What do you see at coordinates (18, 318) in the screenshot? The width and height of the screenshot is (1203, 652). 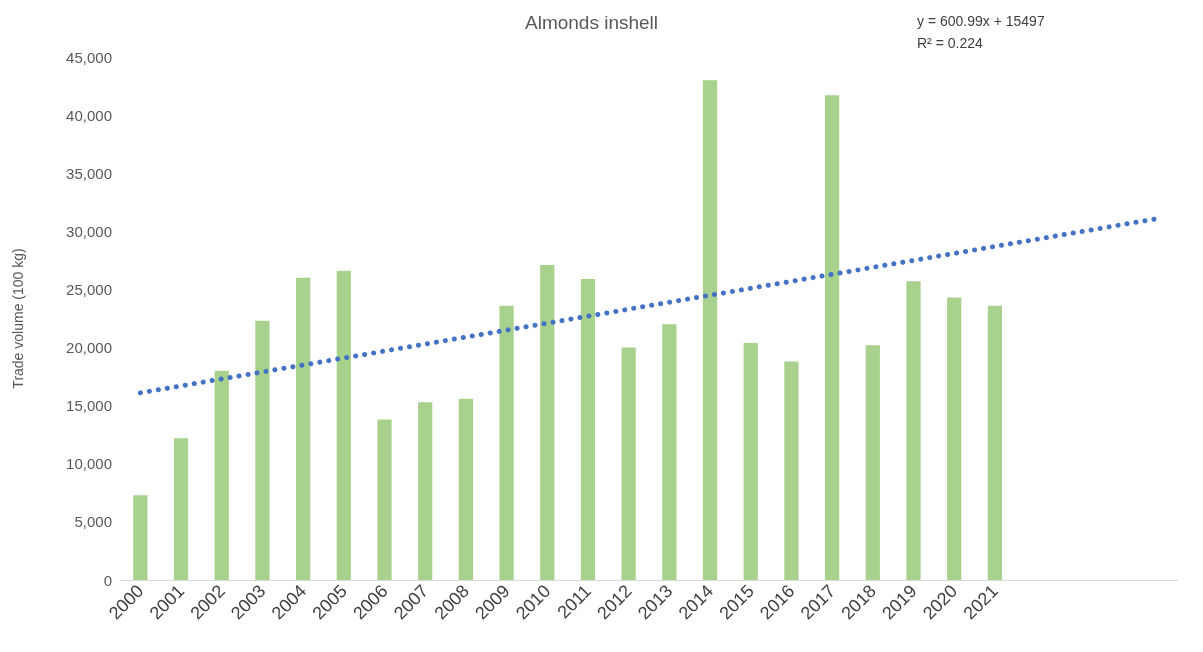 I see `y-axis-title: Trade volume (100 kg)` at bounding box center [18, 318].